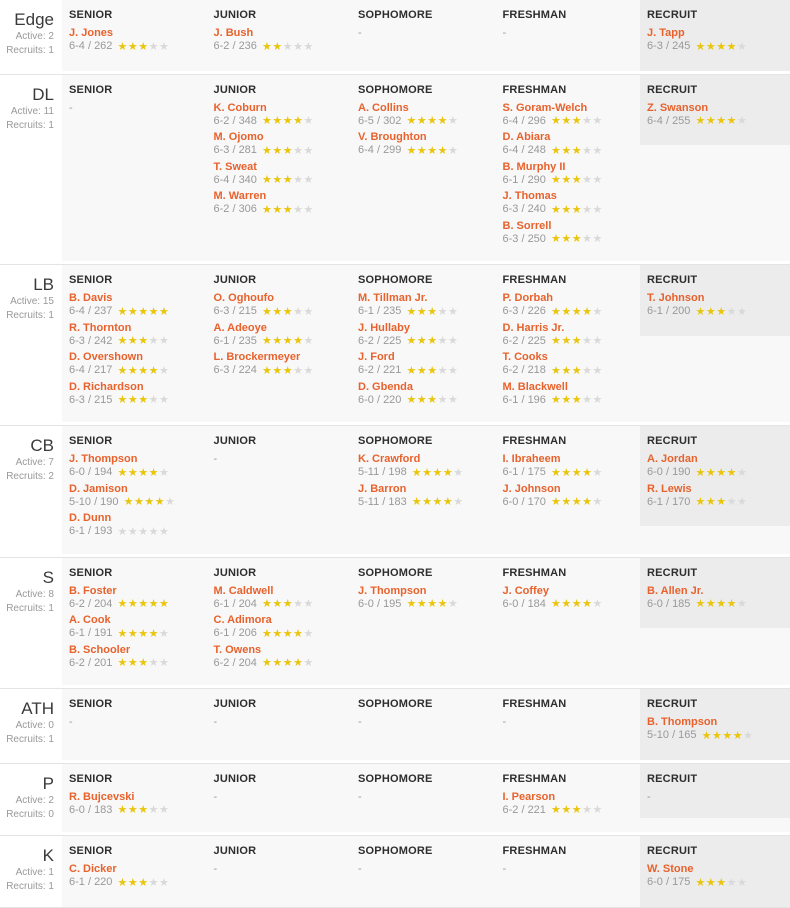  What do you see at coordinates (376, 357) in the screenshot?
I see `player-name-link: J. Ford` at bounding box center [376, 357].